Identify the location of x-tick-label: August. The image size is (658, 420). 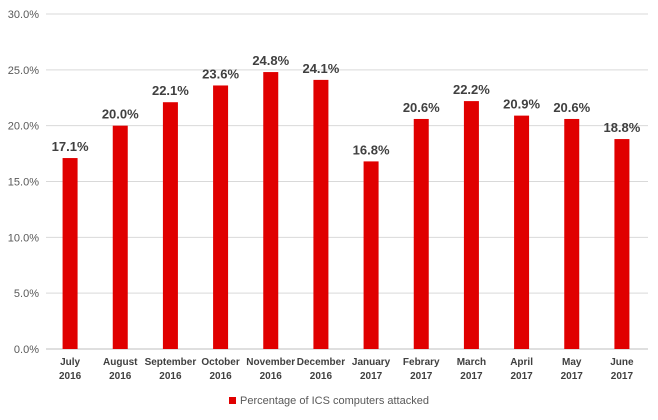
(120, 362).